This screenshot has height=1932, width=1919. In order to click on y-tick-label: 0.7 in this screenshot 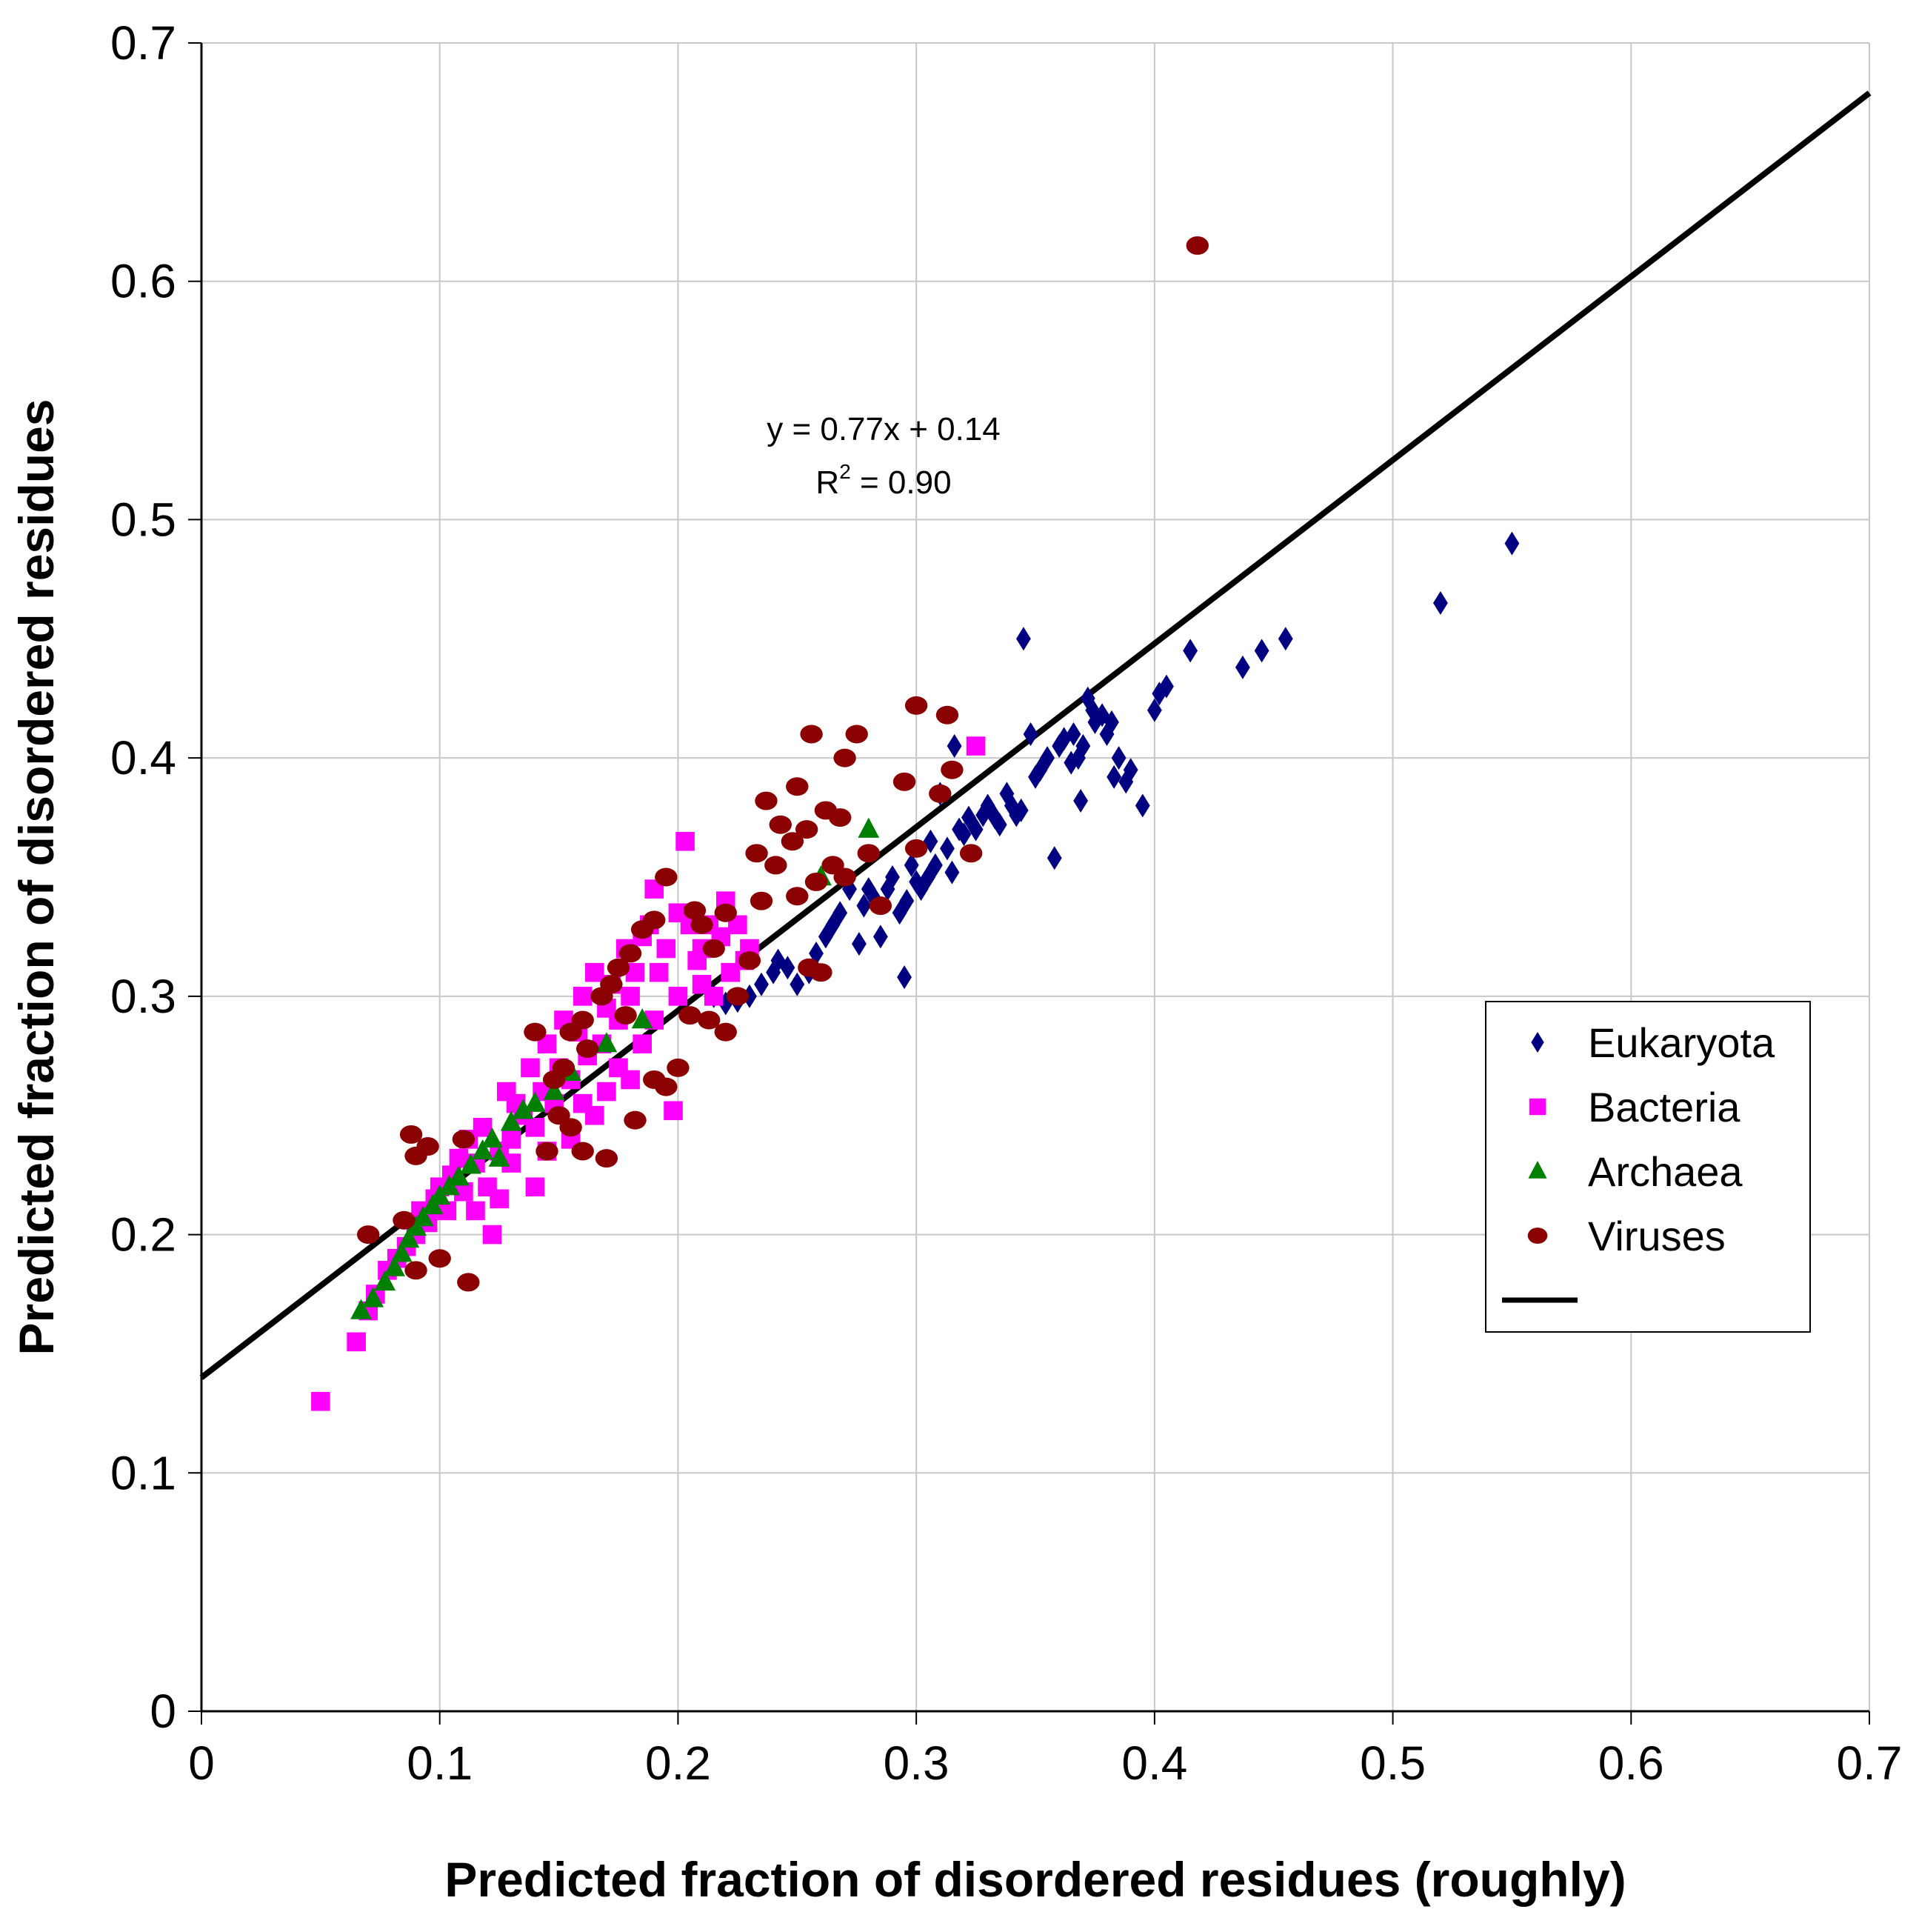, I will do `click(143, 43)`.